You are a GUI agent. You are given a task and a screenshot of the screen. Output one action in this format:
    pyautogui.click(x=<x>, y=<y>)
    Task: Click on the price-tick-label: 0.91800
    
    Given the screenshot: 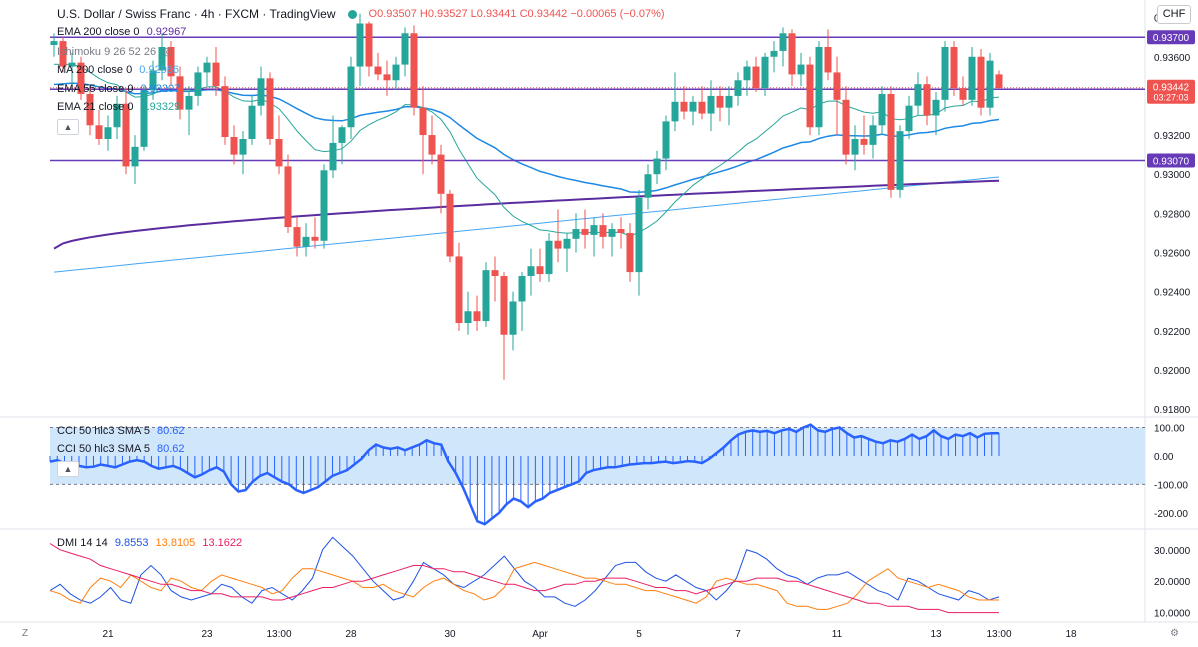 What is the action you would take?
    pyautogui.click(x=1172, y=410)
    